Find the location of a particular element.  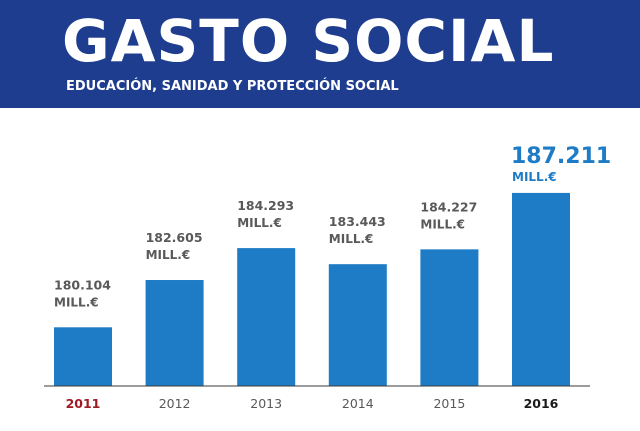

data-label-value: 180.104 is located at coordinates (82, 284).